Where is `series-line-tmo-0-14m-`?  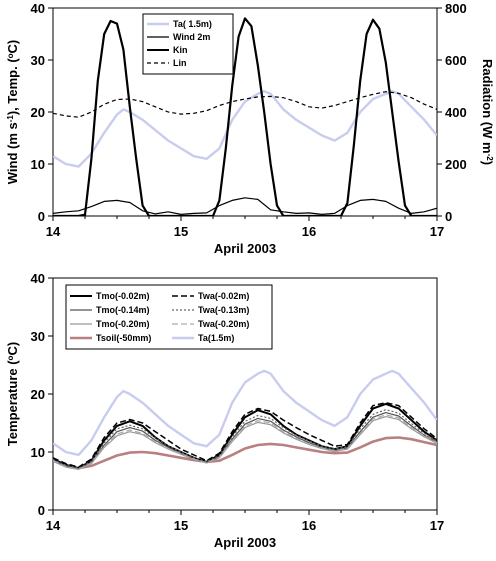
series-line-tmo-0-14m- is located at coordinates (245, 441).